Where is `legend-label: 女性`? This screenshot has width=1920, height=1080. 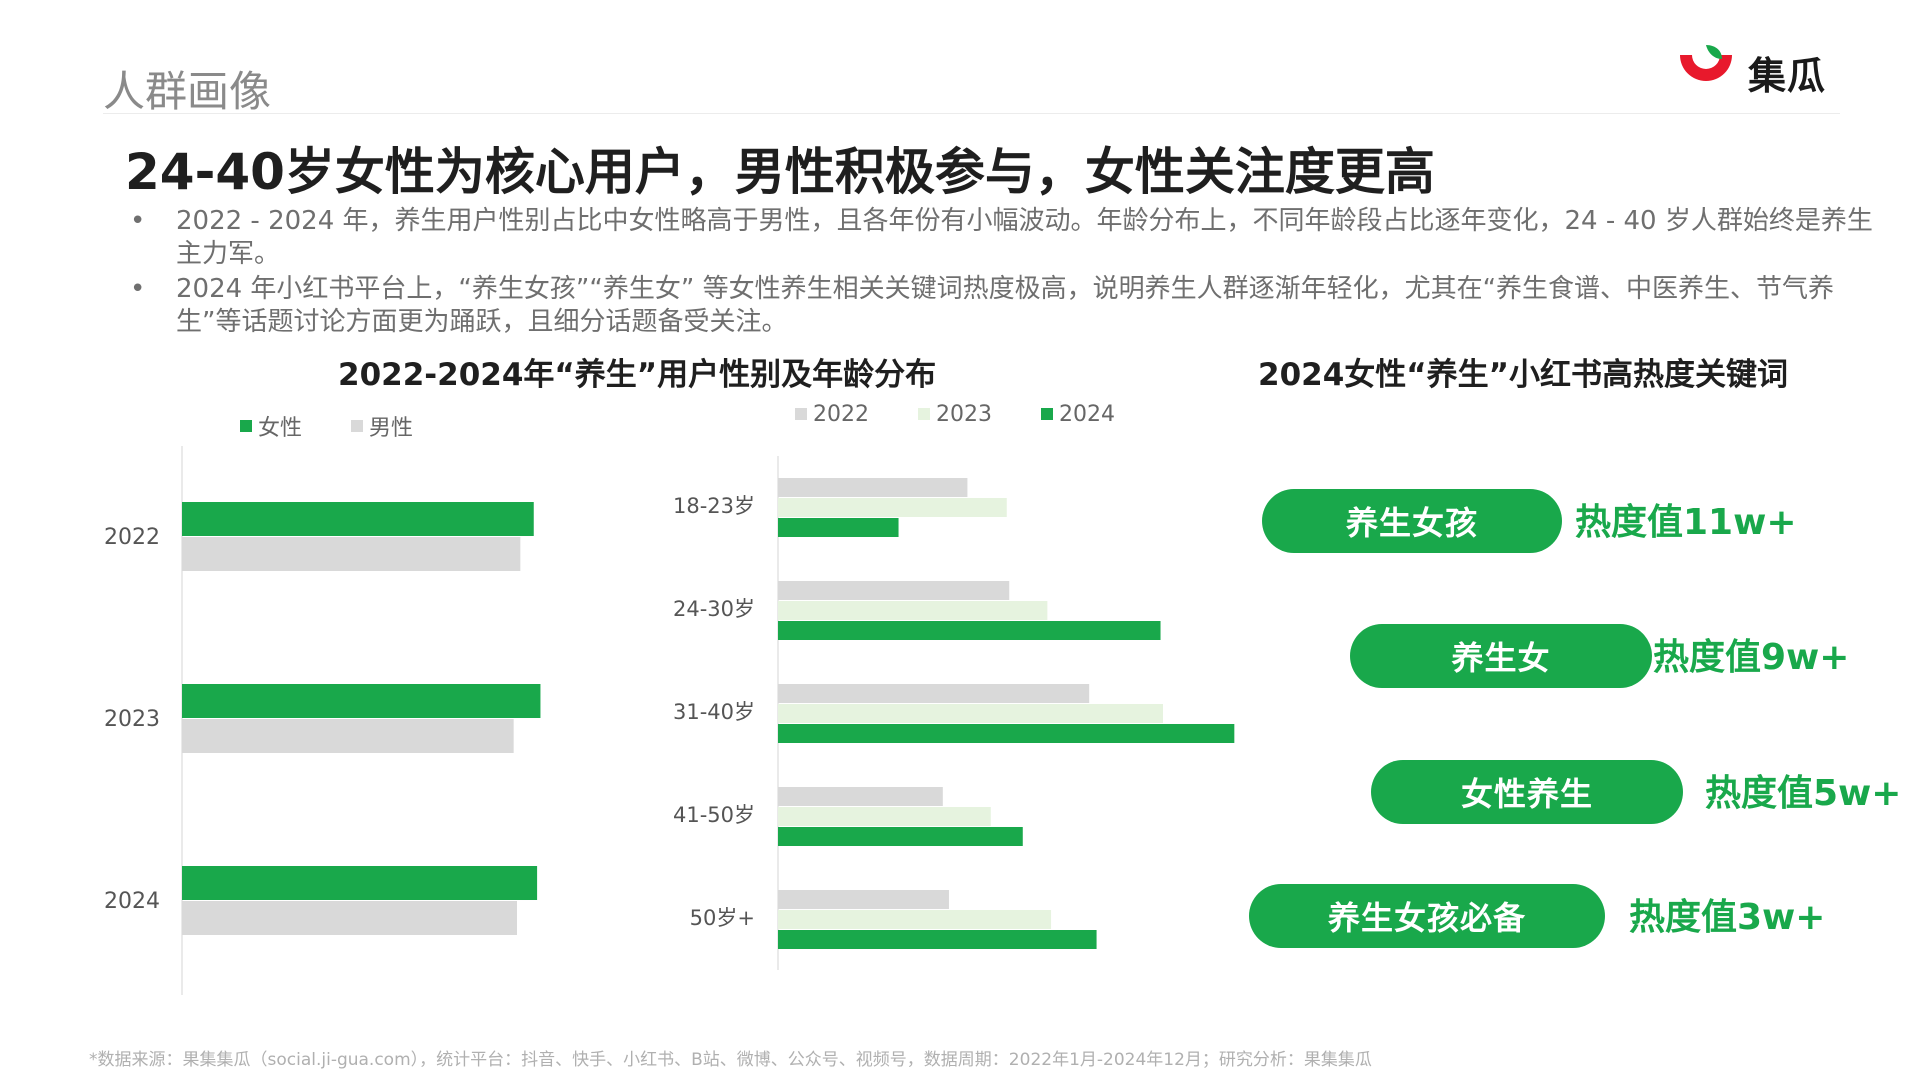
legend-label: 女性 is located at coordinates (280, 428).